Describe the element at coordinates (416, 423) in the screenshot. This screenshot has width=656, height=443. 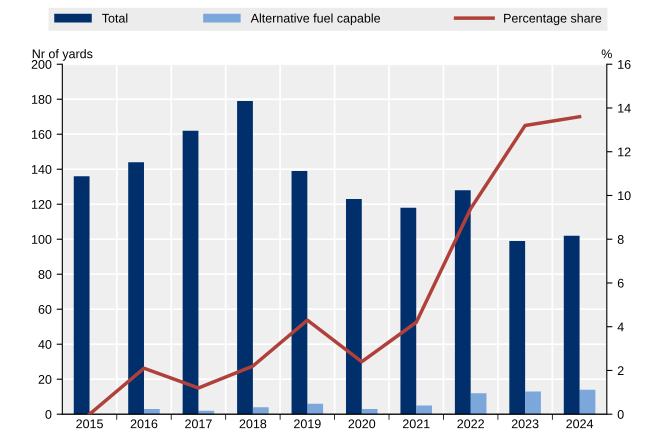
I see `x-tick-label: 2021` at that location.